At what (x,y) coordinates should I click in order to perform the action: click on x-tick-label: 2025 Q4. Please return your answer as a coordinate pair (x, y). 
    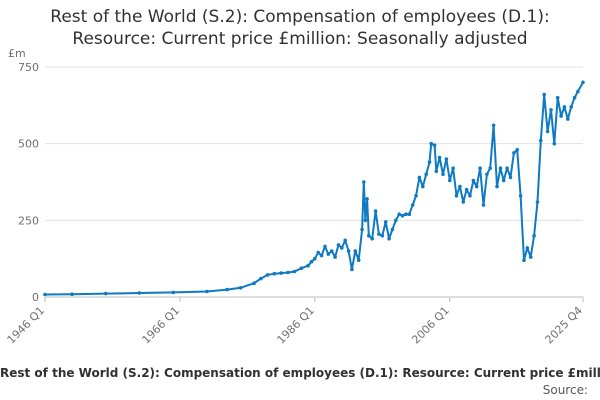
    Looking at the image, I should click on (564, 325).